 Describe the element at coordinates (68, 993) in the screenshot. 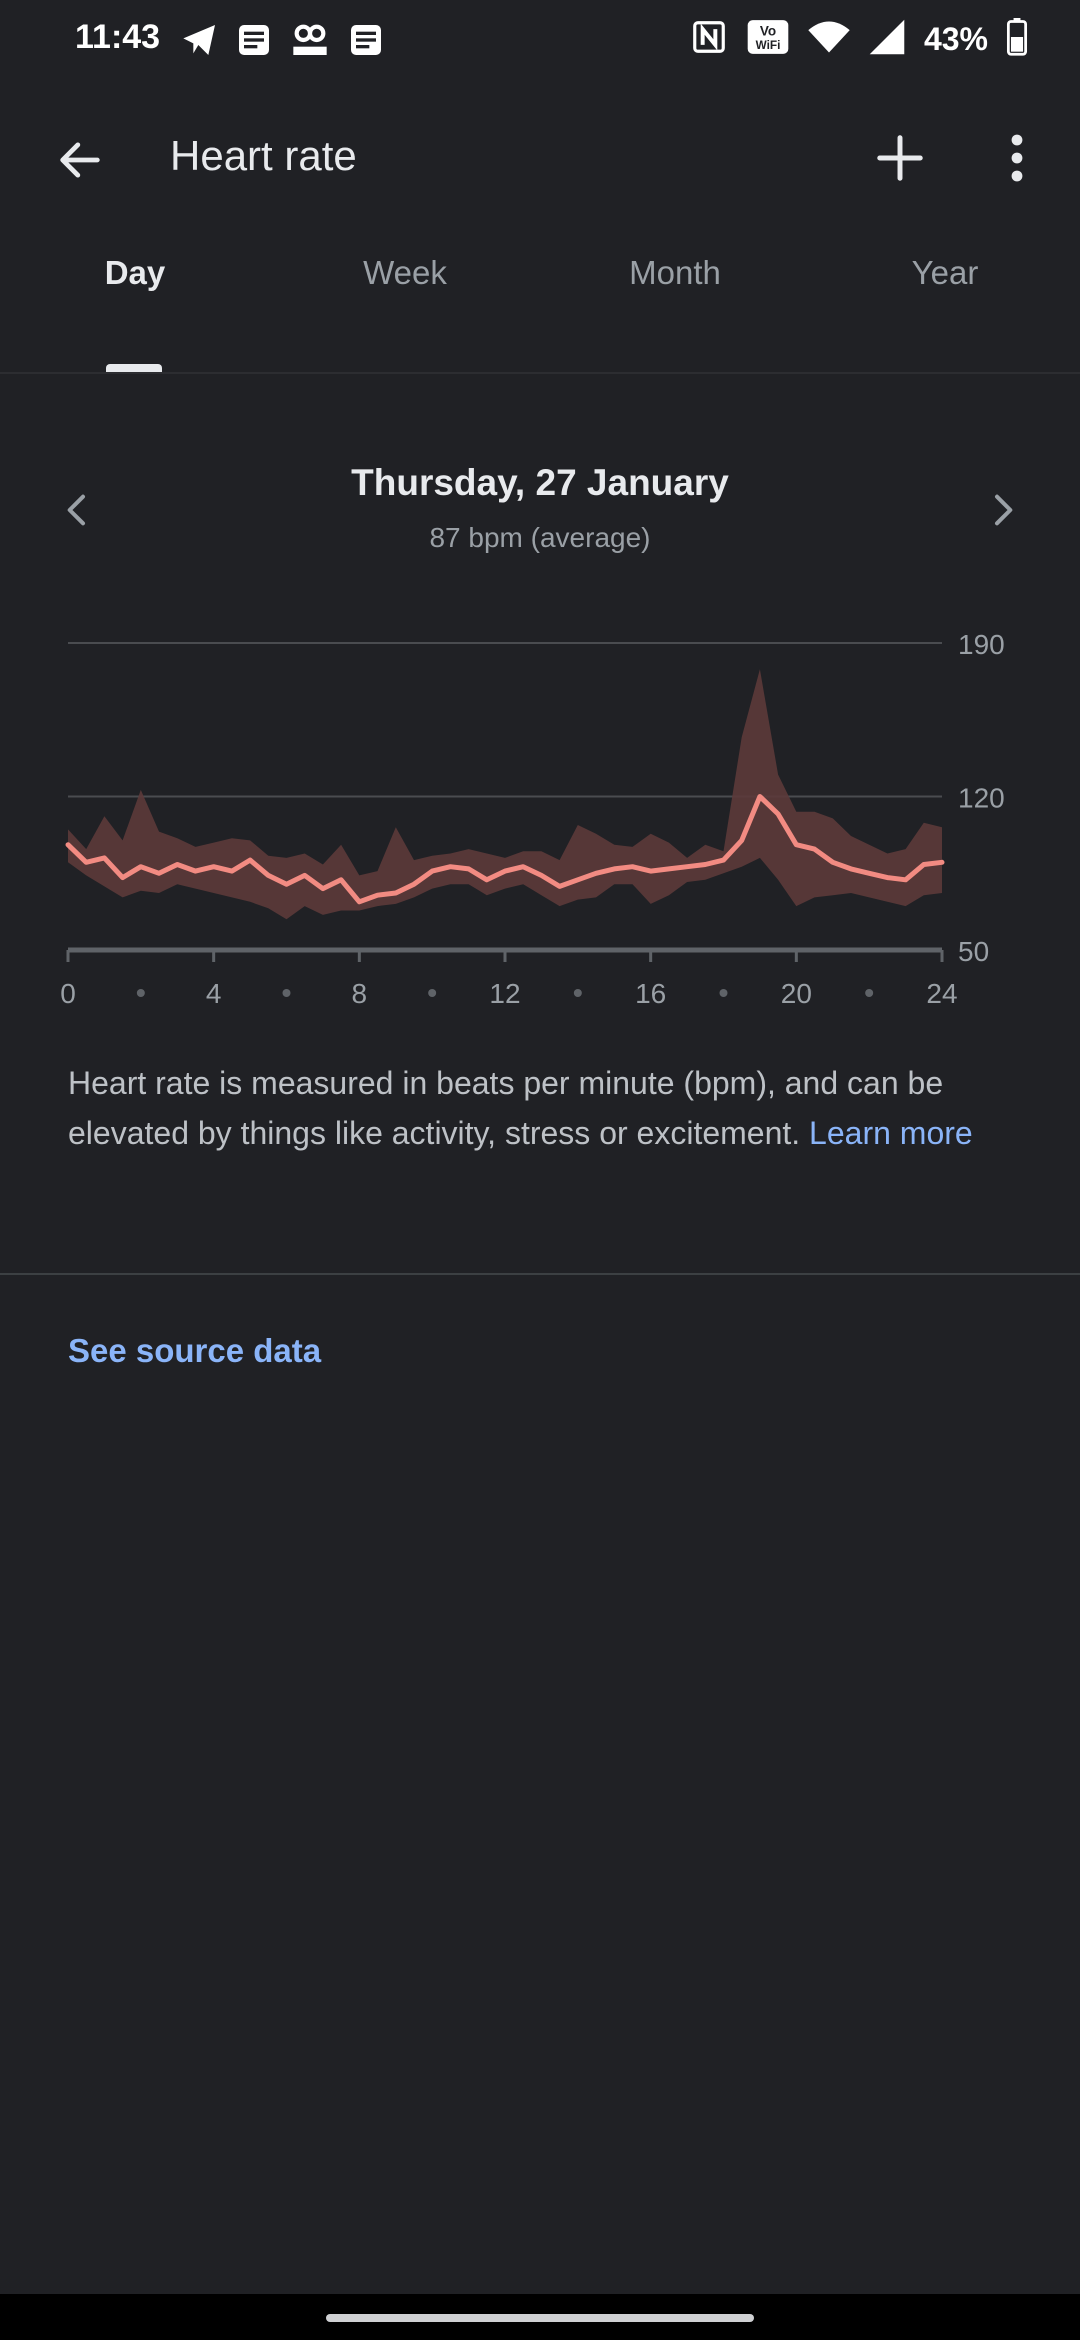

I see `x-tick-label: 0` at that location.